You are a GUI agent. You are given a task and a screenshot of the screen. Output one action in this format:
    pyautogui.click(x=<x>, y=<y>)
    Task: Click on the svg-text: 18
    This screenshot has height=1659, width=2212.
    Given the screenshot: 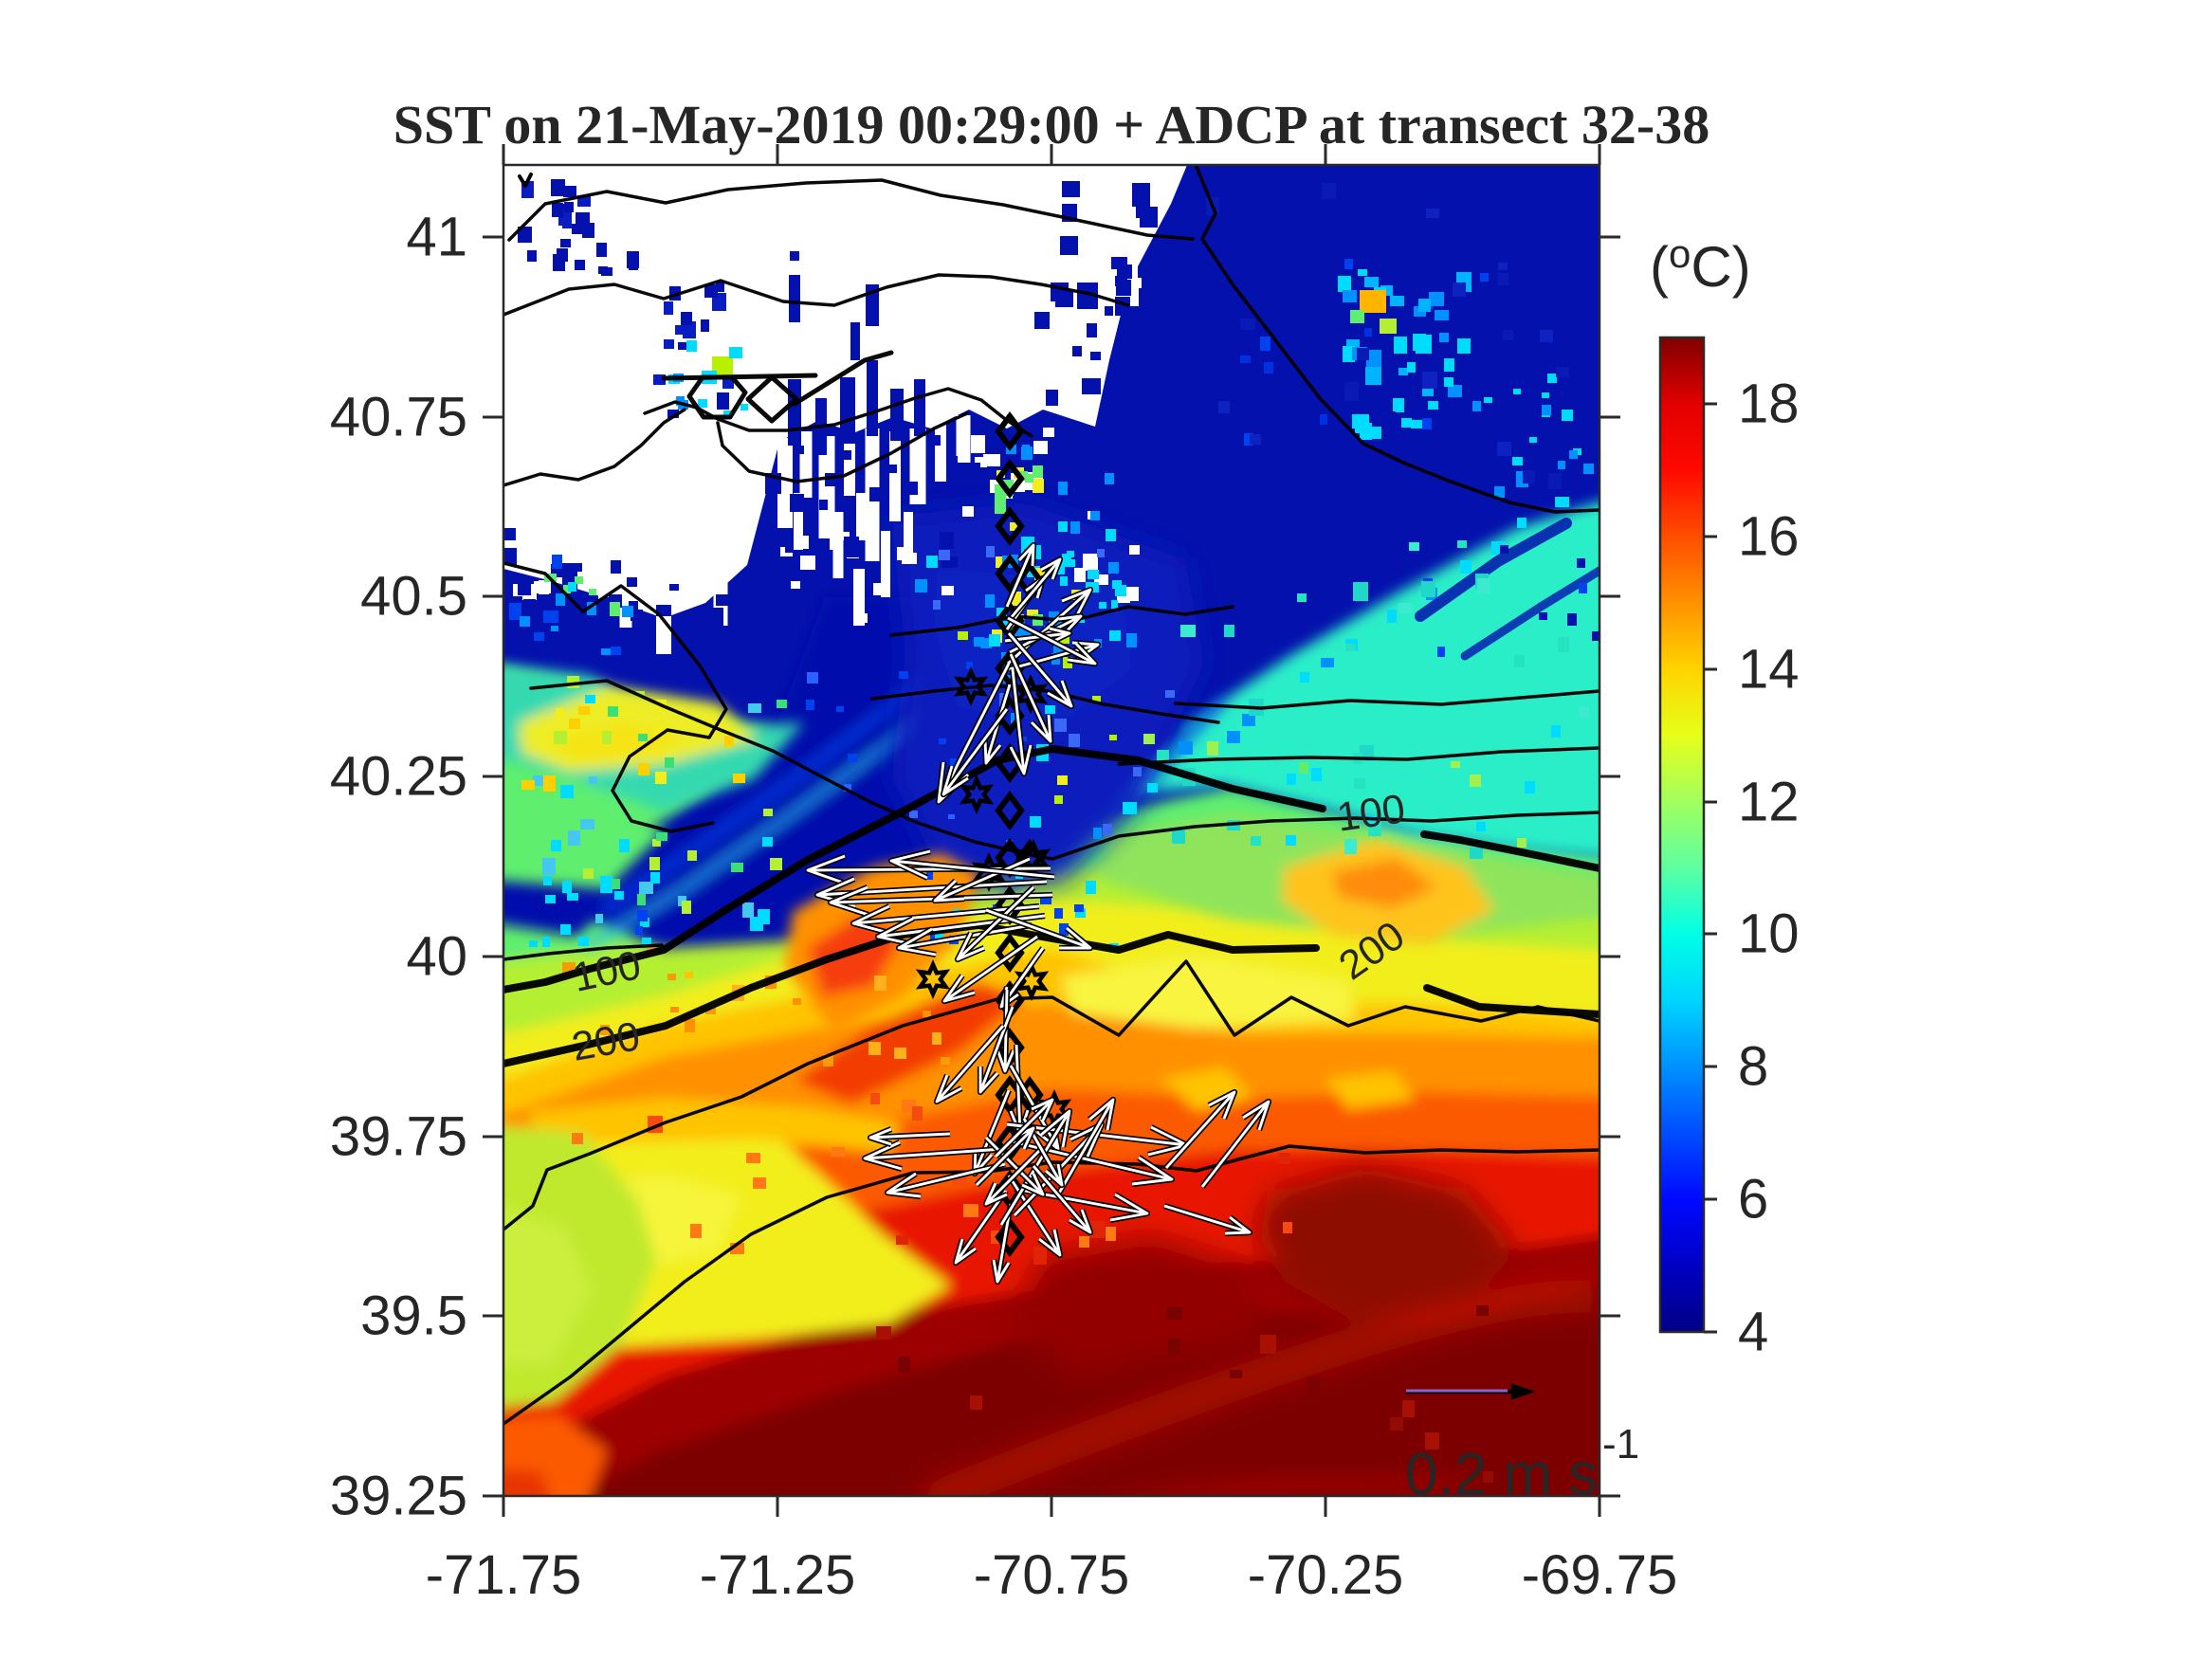 What is the action you would take?
    pyautogui.click(x=1769, y=404)
    